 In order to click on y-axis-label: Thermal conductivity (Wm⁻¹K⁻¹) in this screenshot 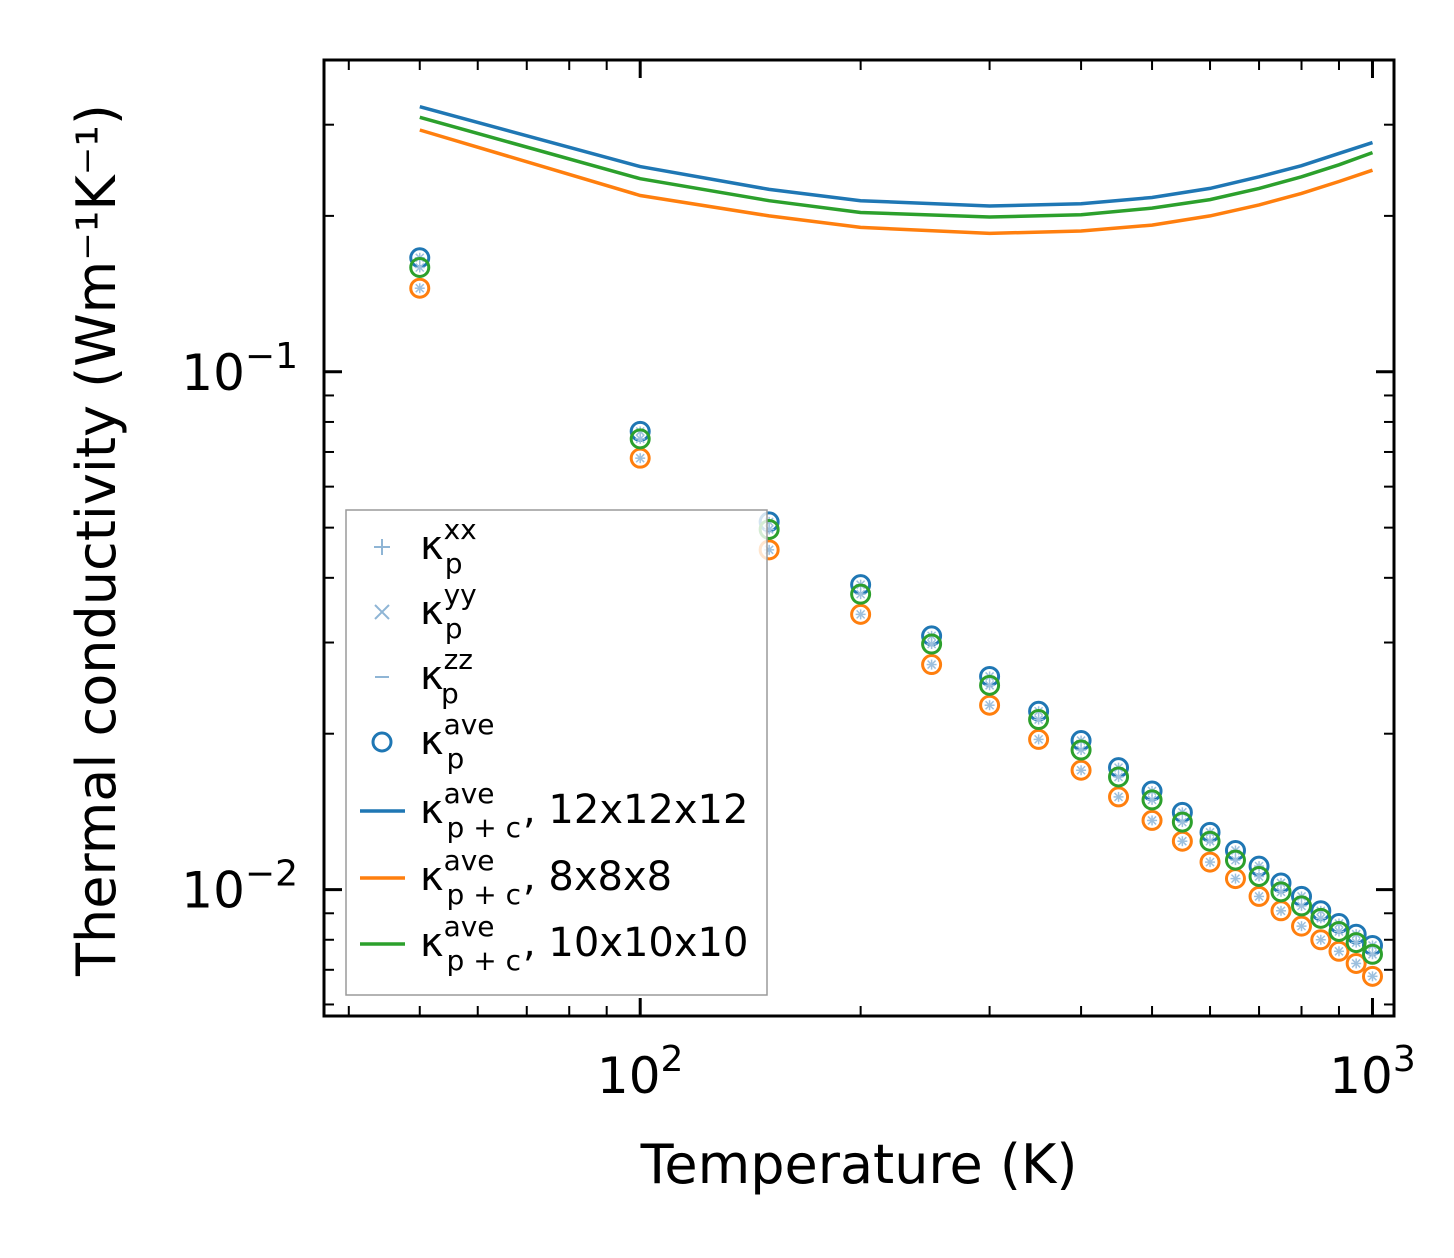, I will do `click(96, 540)`.